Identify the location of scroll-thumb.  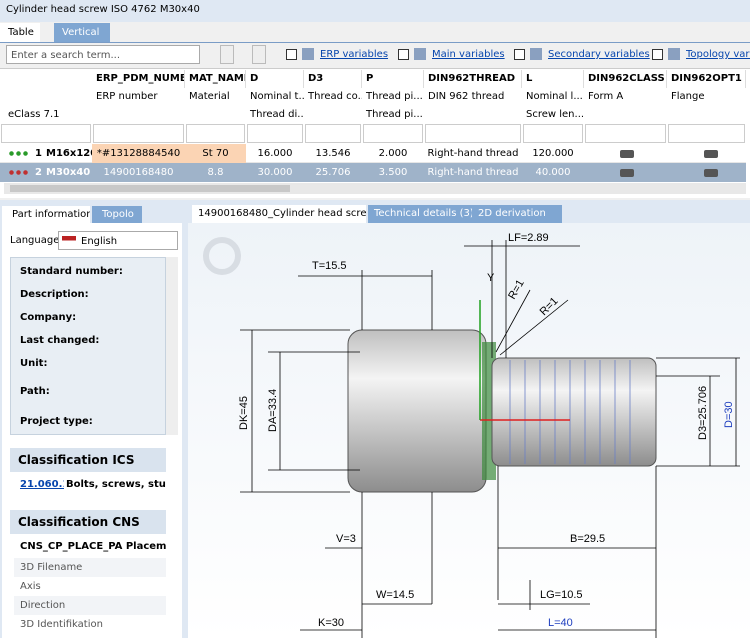
(150, 188).